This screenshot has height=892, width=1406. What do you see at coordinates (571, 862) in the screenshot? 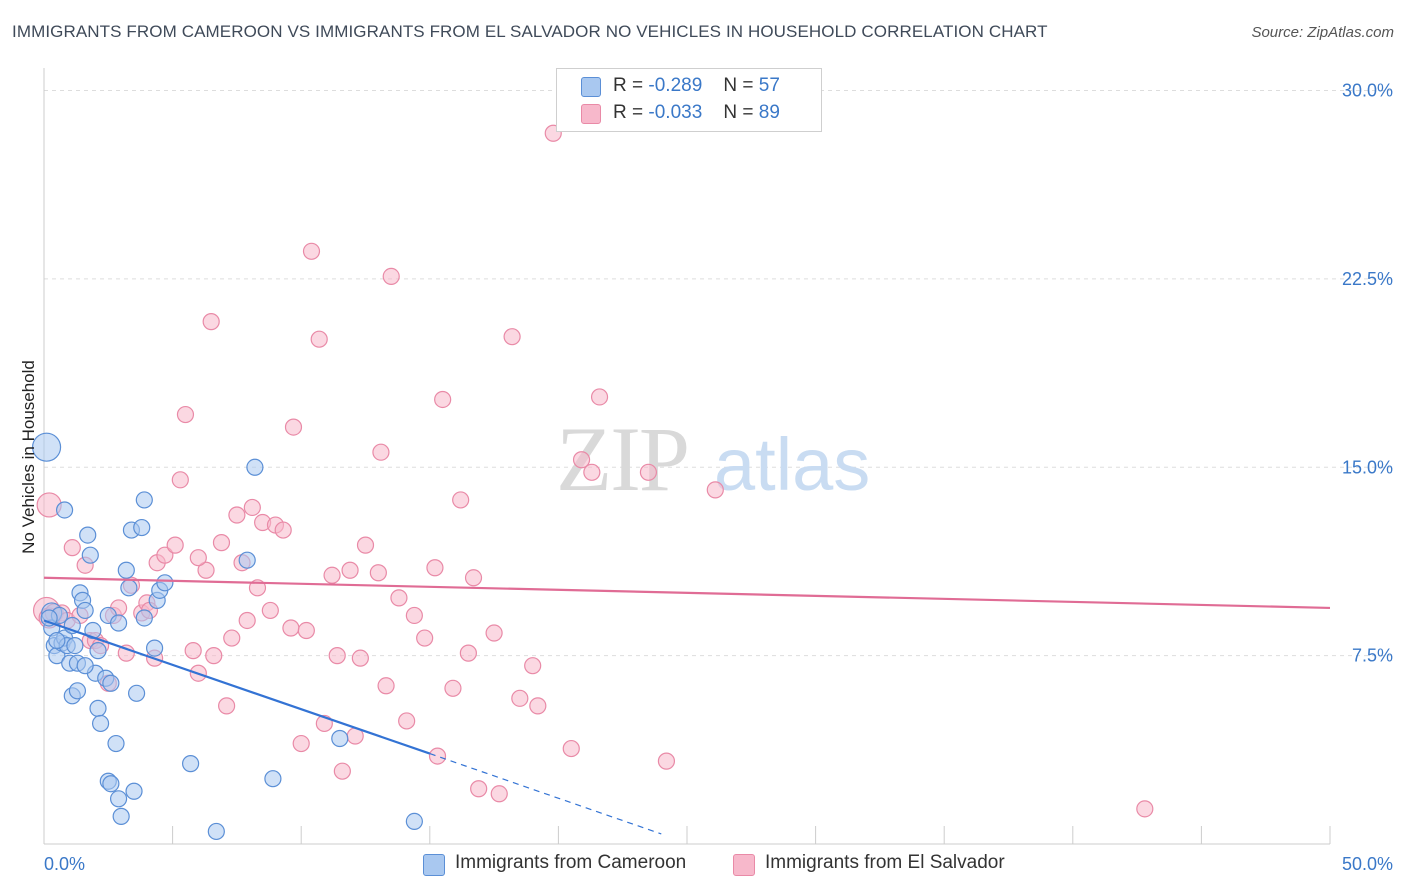
I see `bottom-legend-label-cameroon: Immigrants from Cameroon` at bounding box center [571, 862].